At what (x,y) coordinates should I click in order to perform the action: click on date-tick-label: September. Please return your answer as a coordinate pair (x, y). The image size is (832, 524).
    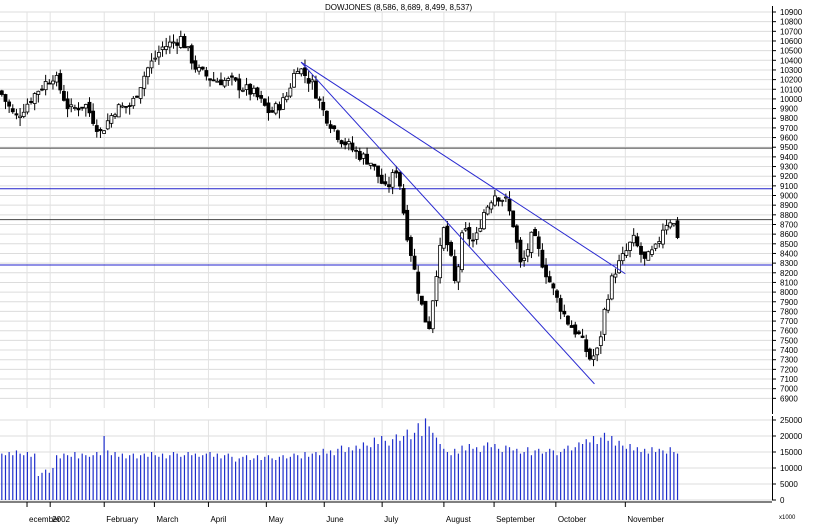
    Looking at the image, I should click on (515, 519).